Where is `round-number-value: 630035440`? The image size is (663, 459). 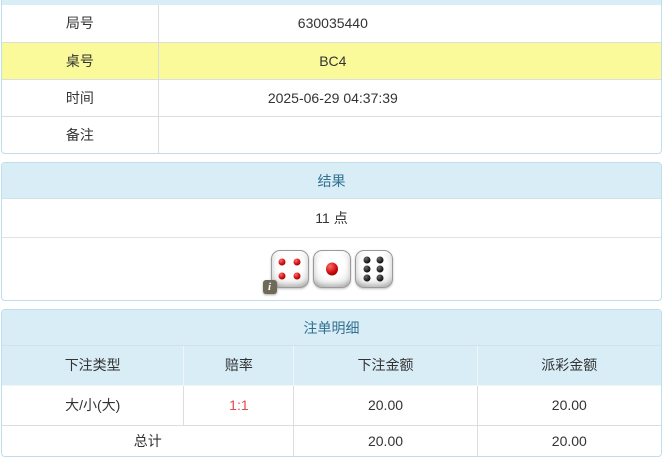 round-number-value: 630035440 is located at coordinates (409, 23).